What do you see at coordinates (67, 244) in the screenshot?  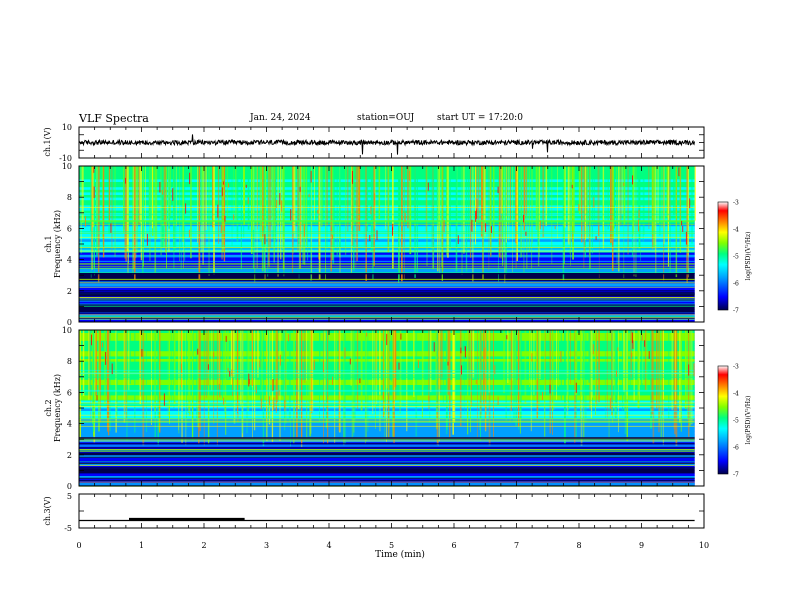 I see `spectrogram-ch1-ytick-labels: 0 2 4 6 8 10` at bounding box center [67, 244].